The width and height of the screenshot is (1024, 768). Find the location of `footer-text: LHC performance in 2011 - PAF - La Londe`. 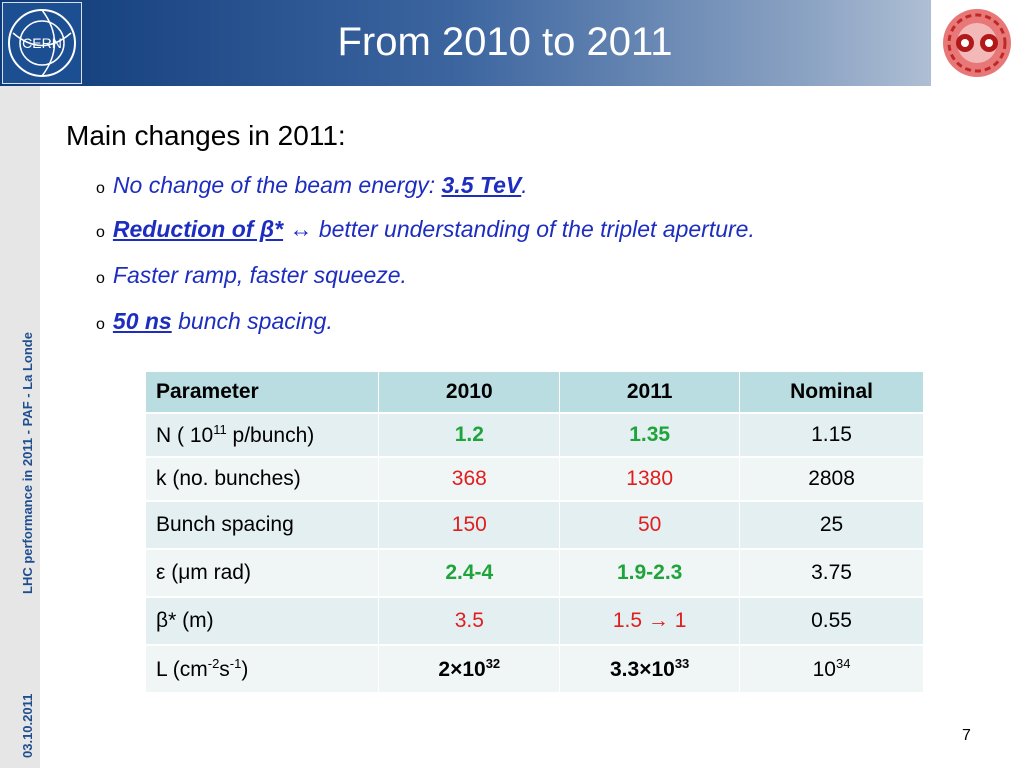

footer-text: LHC performance in 2011 - PAF - La Londe is located at coordinates (27, 463).